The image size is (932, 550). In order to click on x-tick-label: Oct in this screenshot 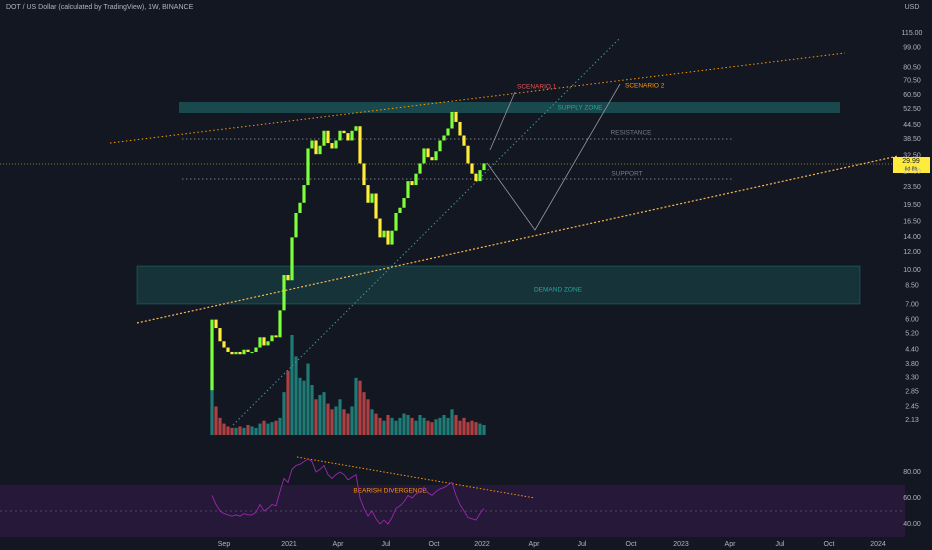, I will do `click(829, 544)`.